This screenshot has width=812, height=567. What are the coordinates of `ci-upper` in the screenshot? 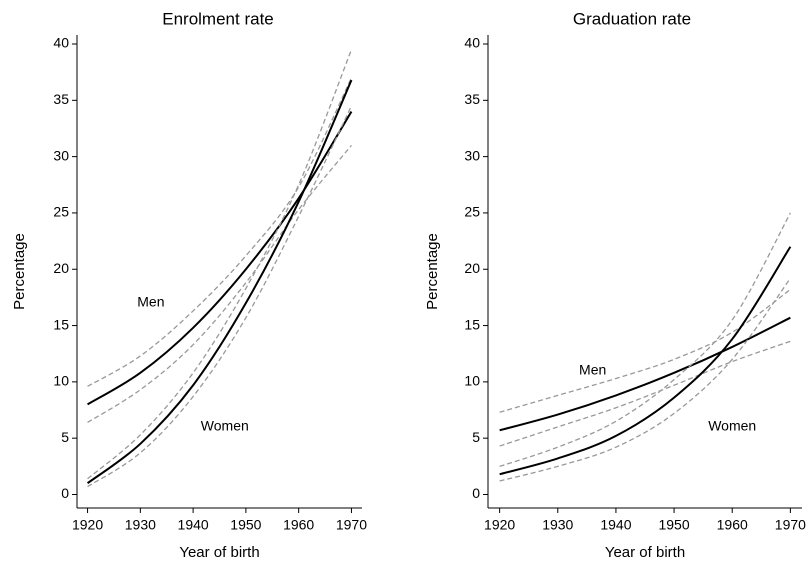 It's located at (645, 350).